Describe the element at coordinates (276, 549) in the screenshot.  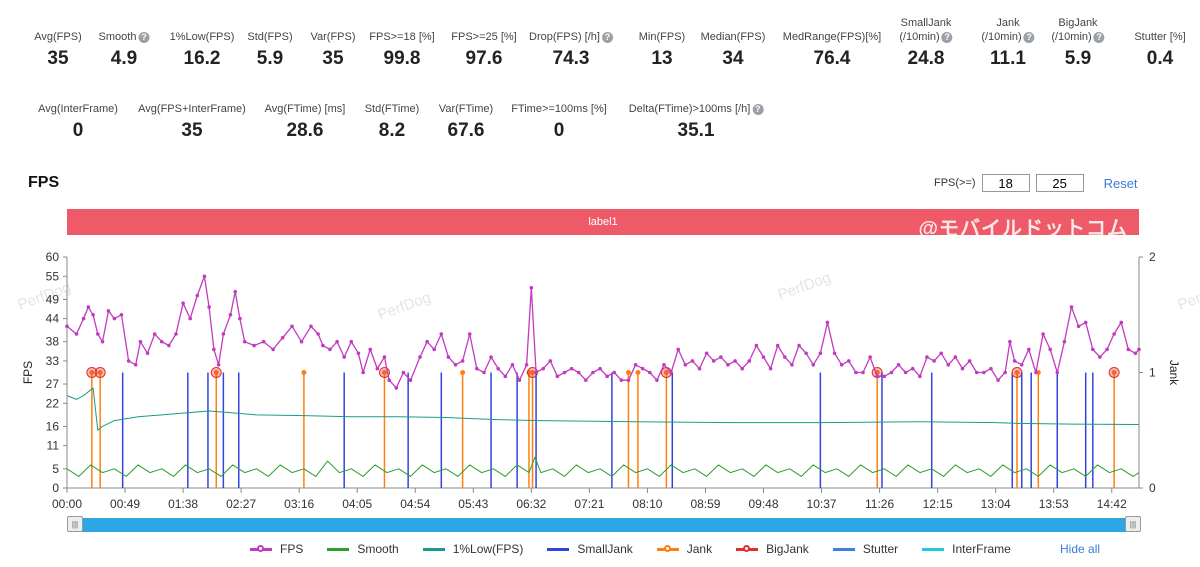
I see `legend-item-fps: FPS` at that location.